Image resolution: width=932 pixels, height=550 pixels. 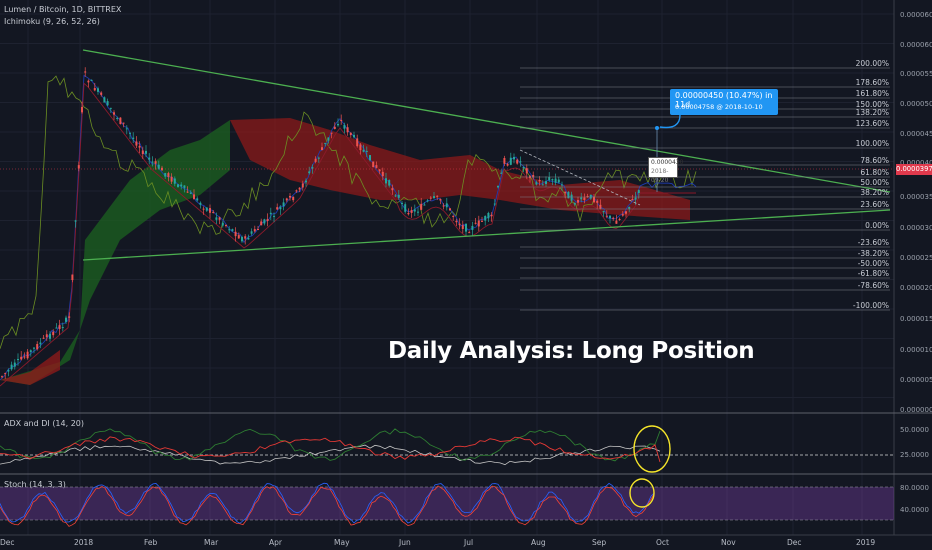 What do you see at coordinates (914, 510) in the screenshot?
I see `stoch-axis-label: 40.0000` at bounding box center [914, 510].